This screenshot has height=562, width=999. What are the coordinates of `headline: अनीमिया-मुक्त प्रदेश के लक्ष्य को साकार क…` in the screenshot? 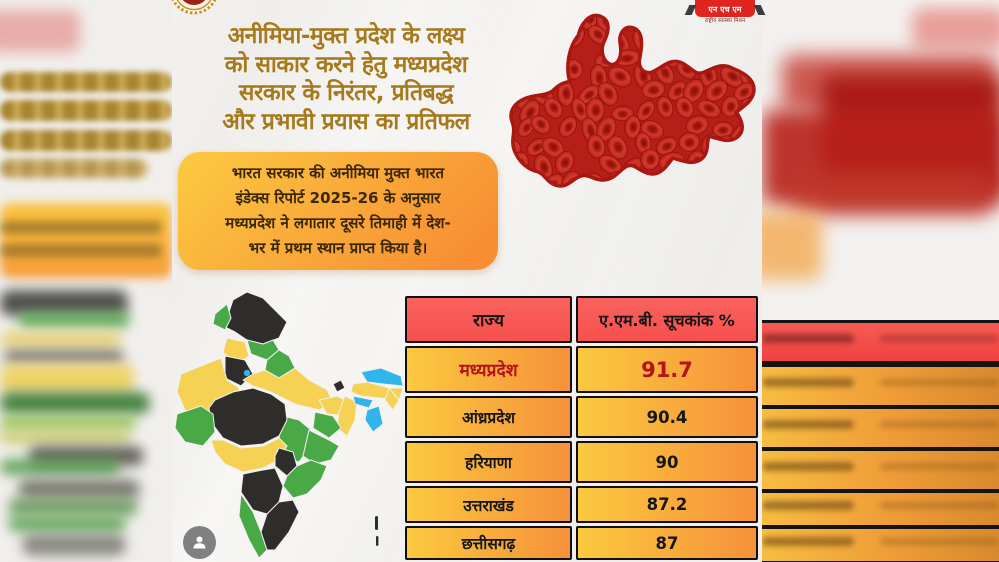 It's located at (346, 79).